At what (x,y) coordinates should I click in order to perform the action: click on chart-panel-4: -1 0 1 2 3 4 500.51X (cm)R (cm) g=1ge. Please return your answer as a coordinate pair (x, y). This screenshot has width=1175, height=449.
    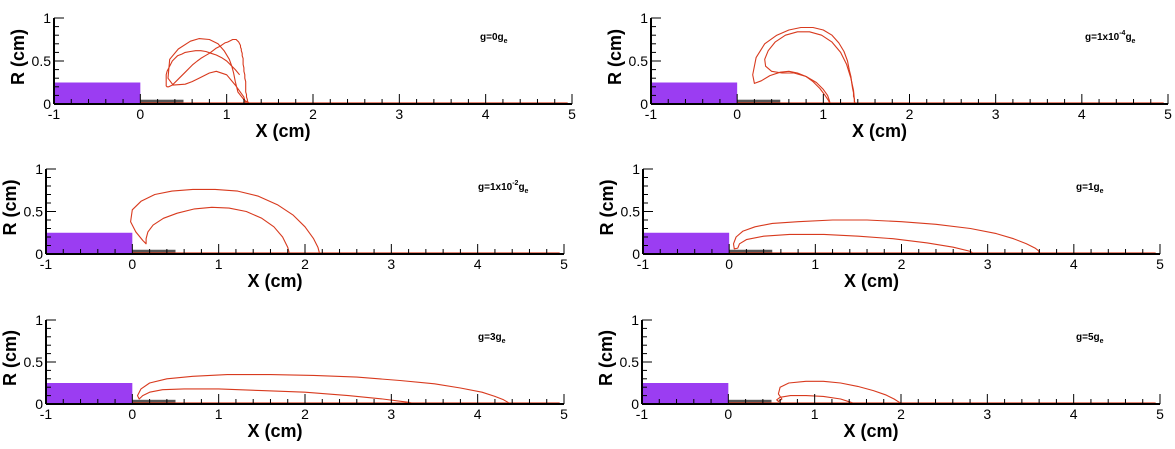
    Looking at the image, I should click on (880, 226).